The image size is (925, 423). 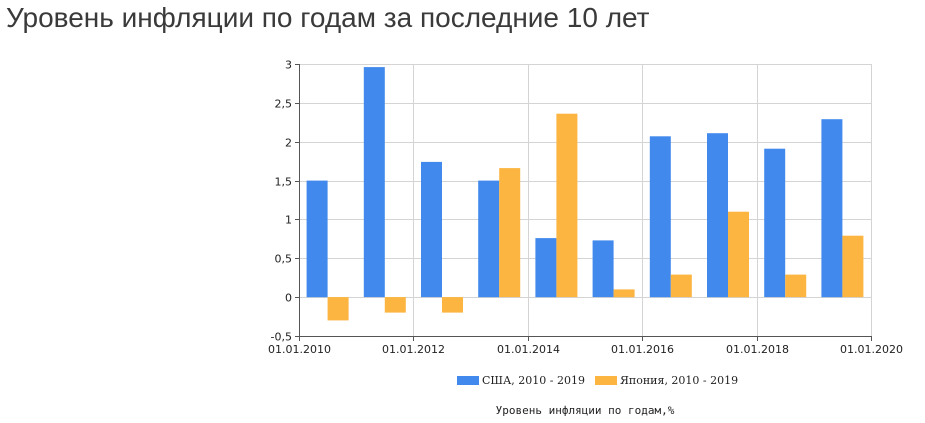 I want to click on bar-usa-2015, so click(x=603, y=269).